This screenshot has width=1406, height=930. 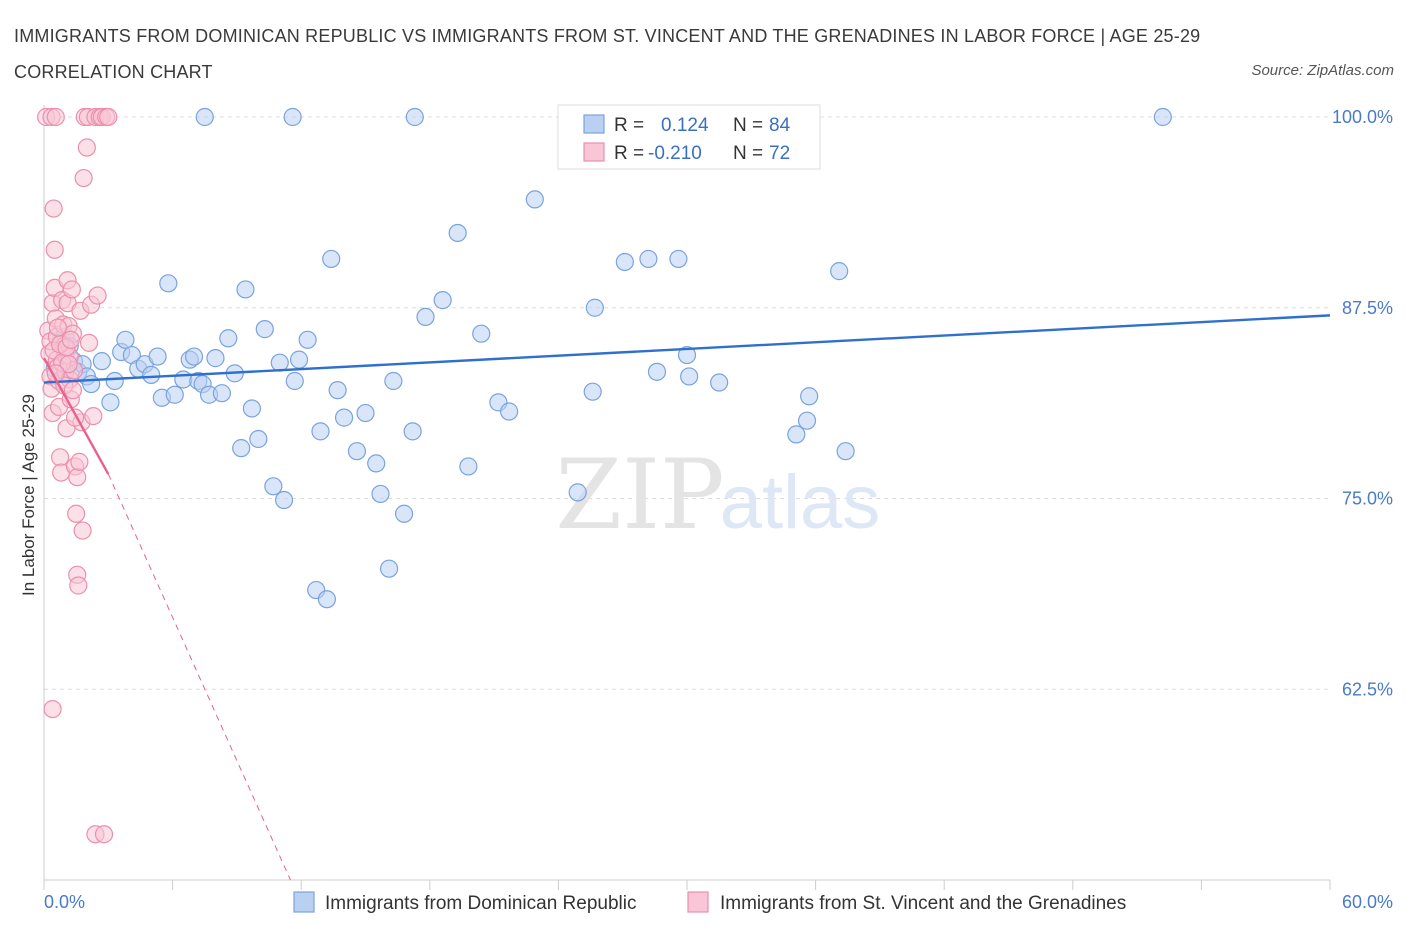 I want to click on trend-line-dominican-republic, so click(x=687, y=349).